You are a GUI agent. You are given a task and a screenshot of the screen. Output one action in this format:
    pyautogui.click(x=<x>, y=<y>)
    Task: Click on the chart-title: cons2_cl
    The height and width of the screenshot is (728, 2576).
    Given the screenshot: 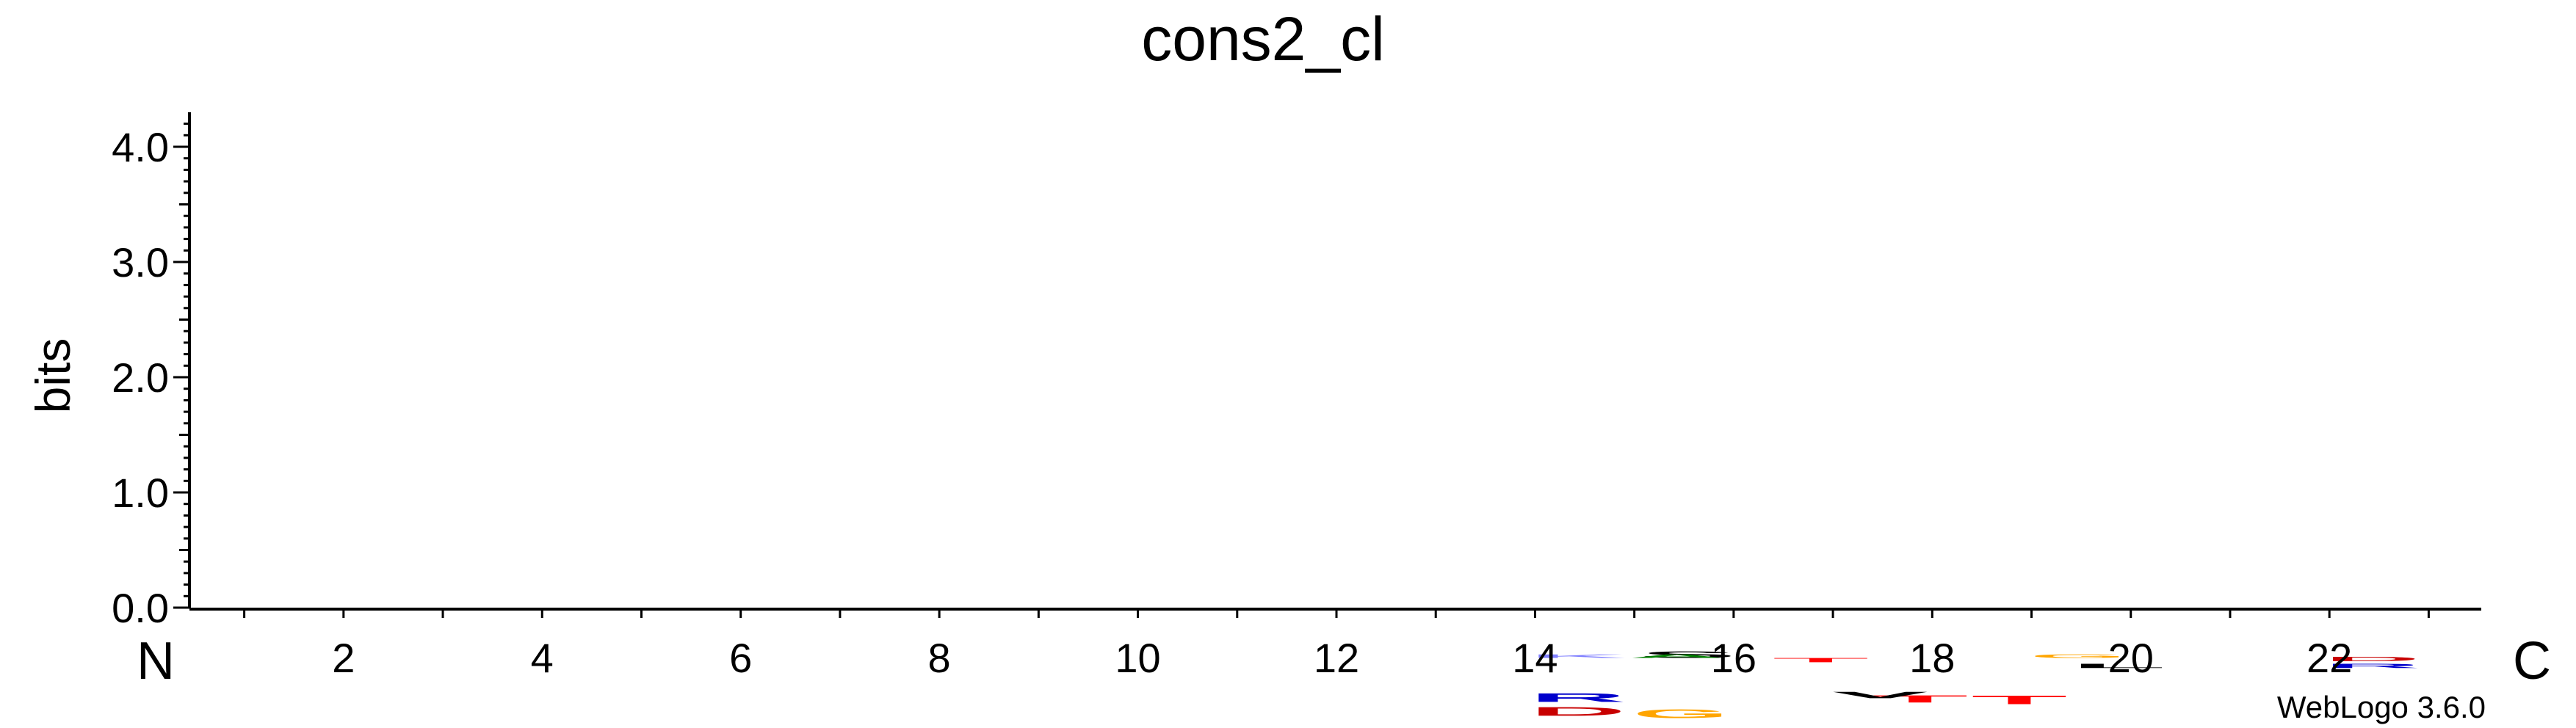 What is the action you would take?
    pyautogui.click(x=1263, y=38)
    